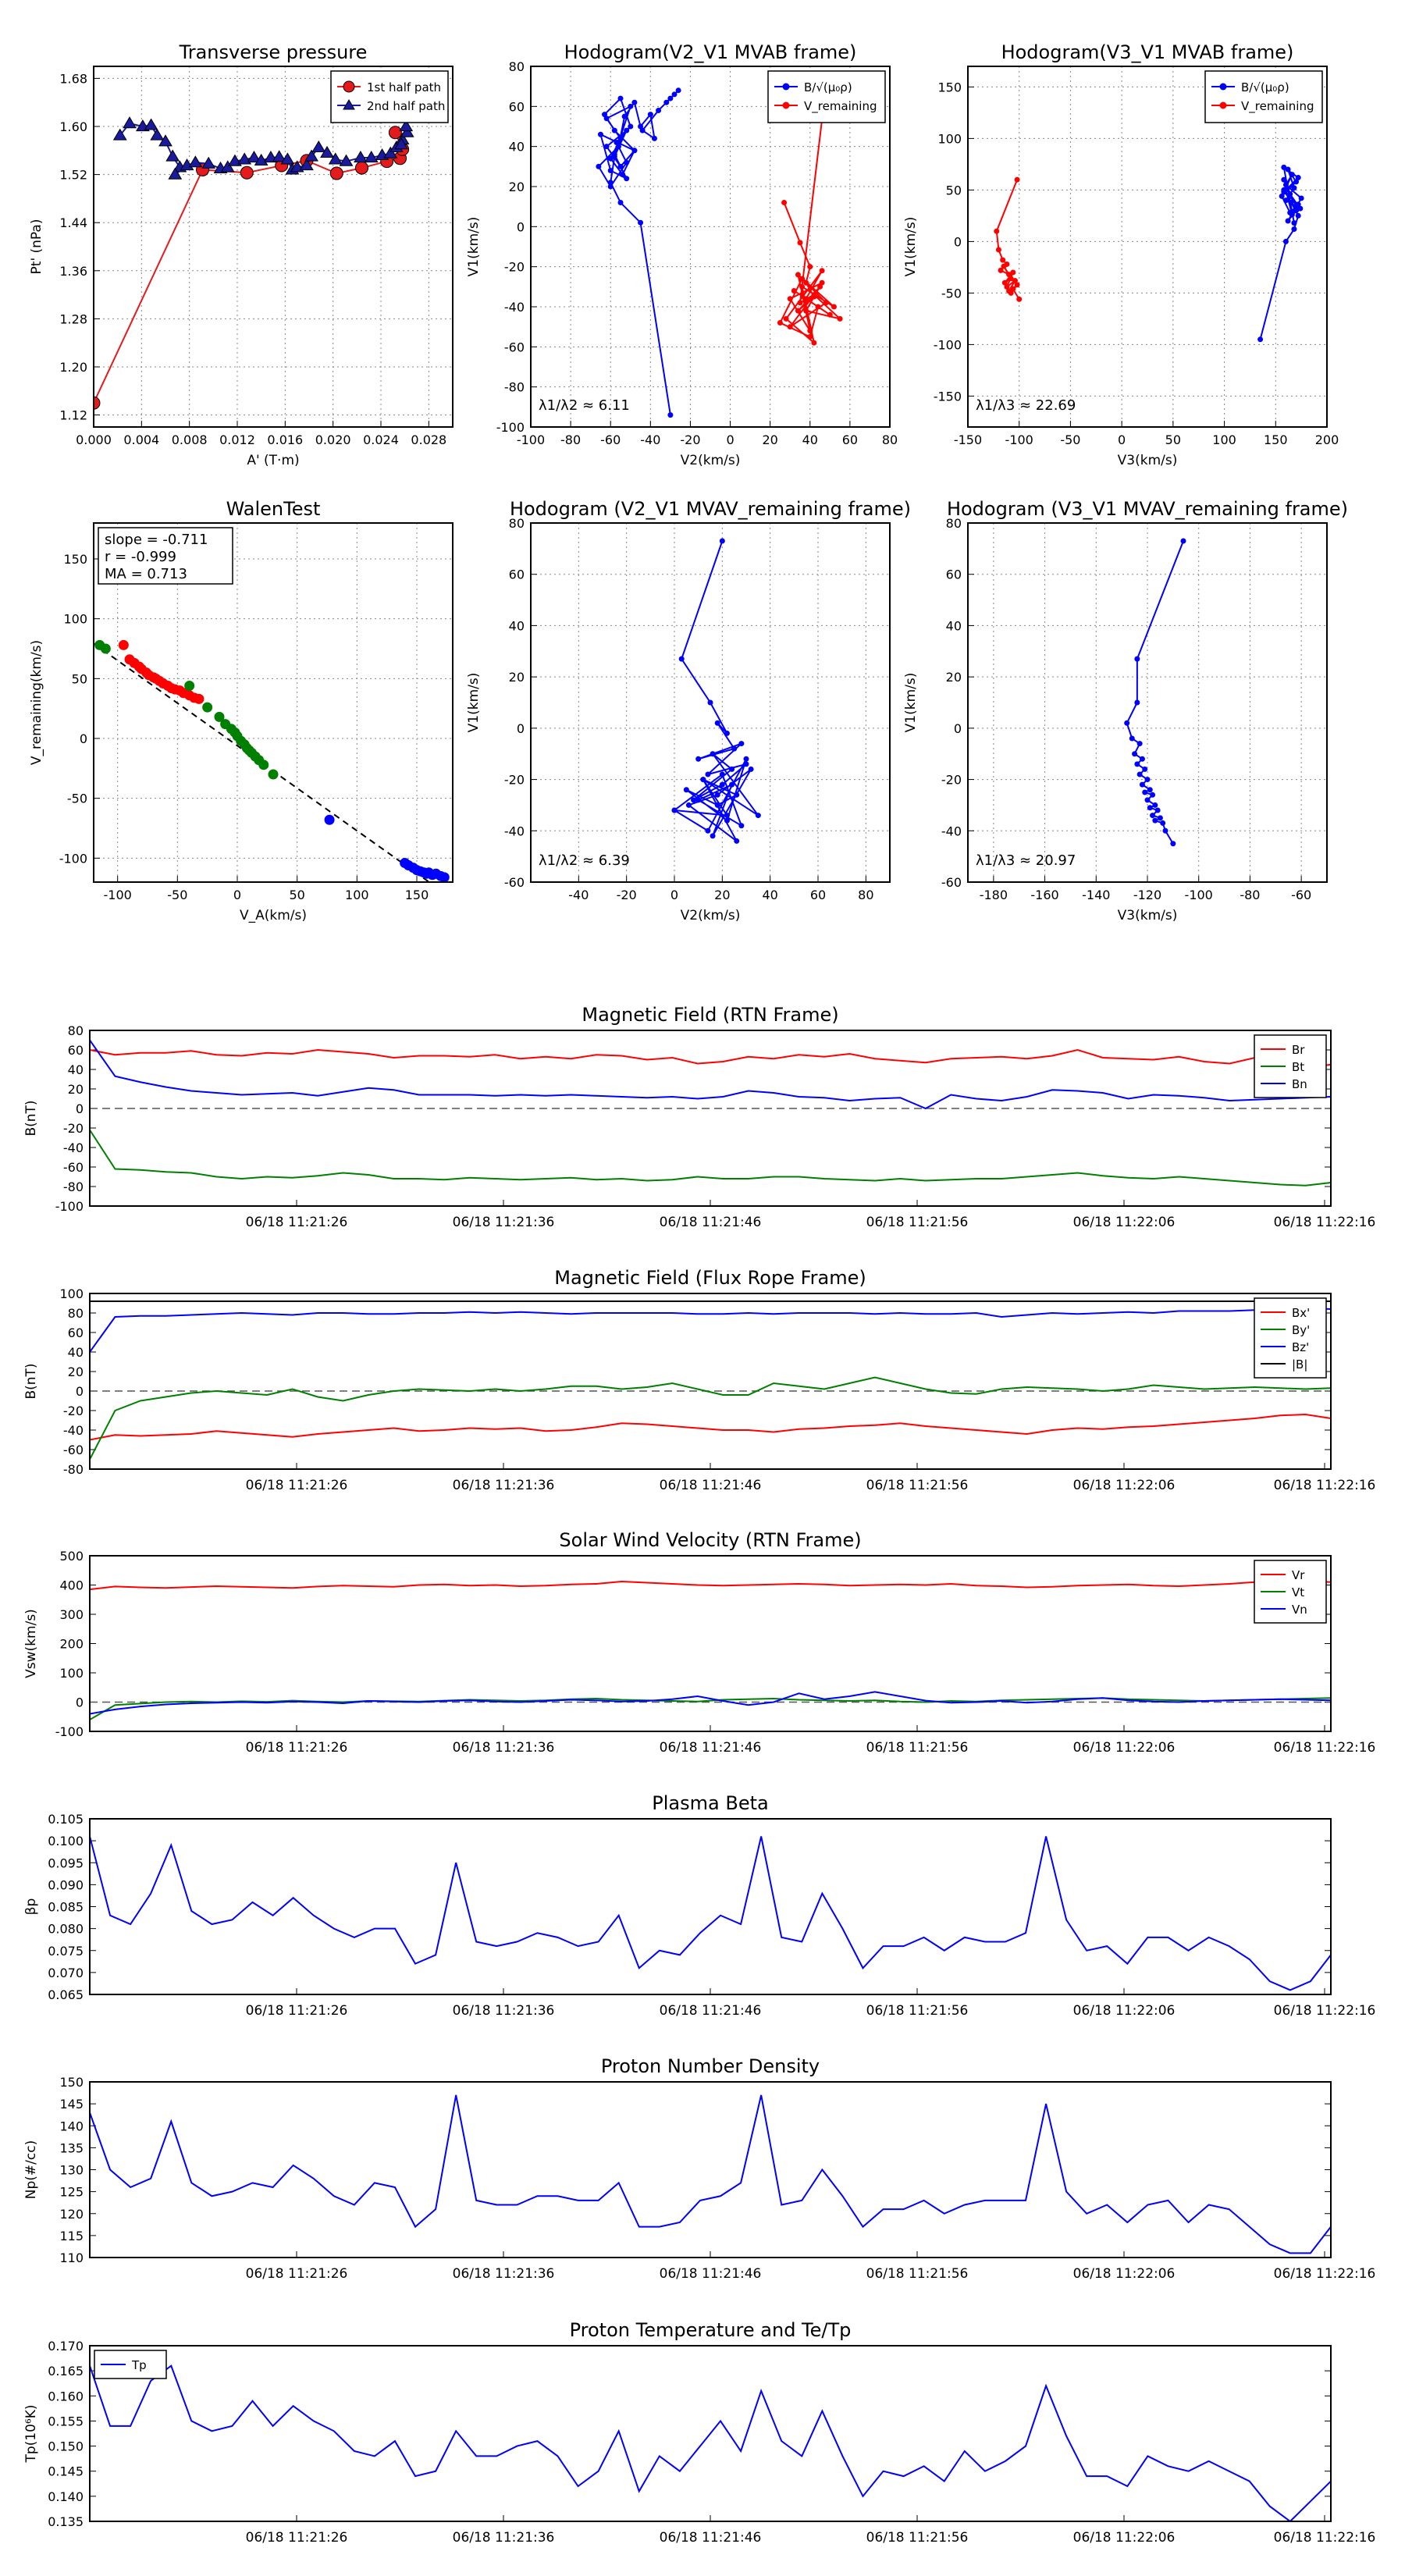  I want to click on y-tick-label: -100, so click(69, 1206).